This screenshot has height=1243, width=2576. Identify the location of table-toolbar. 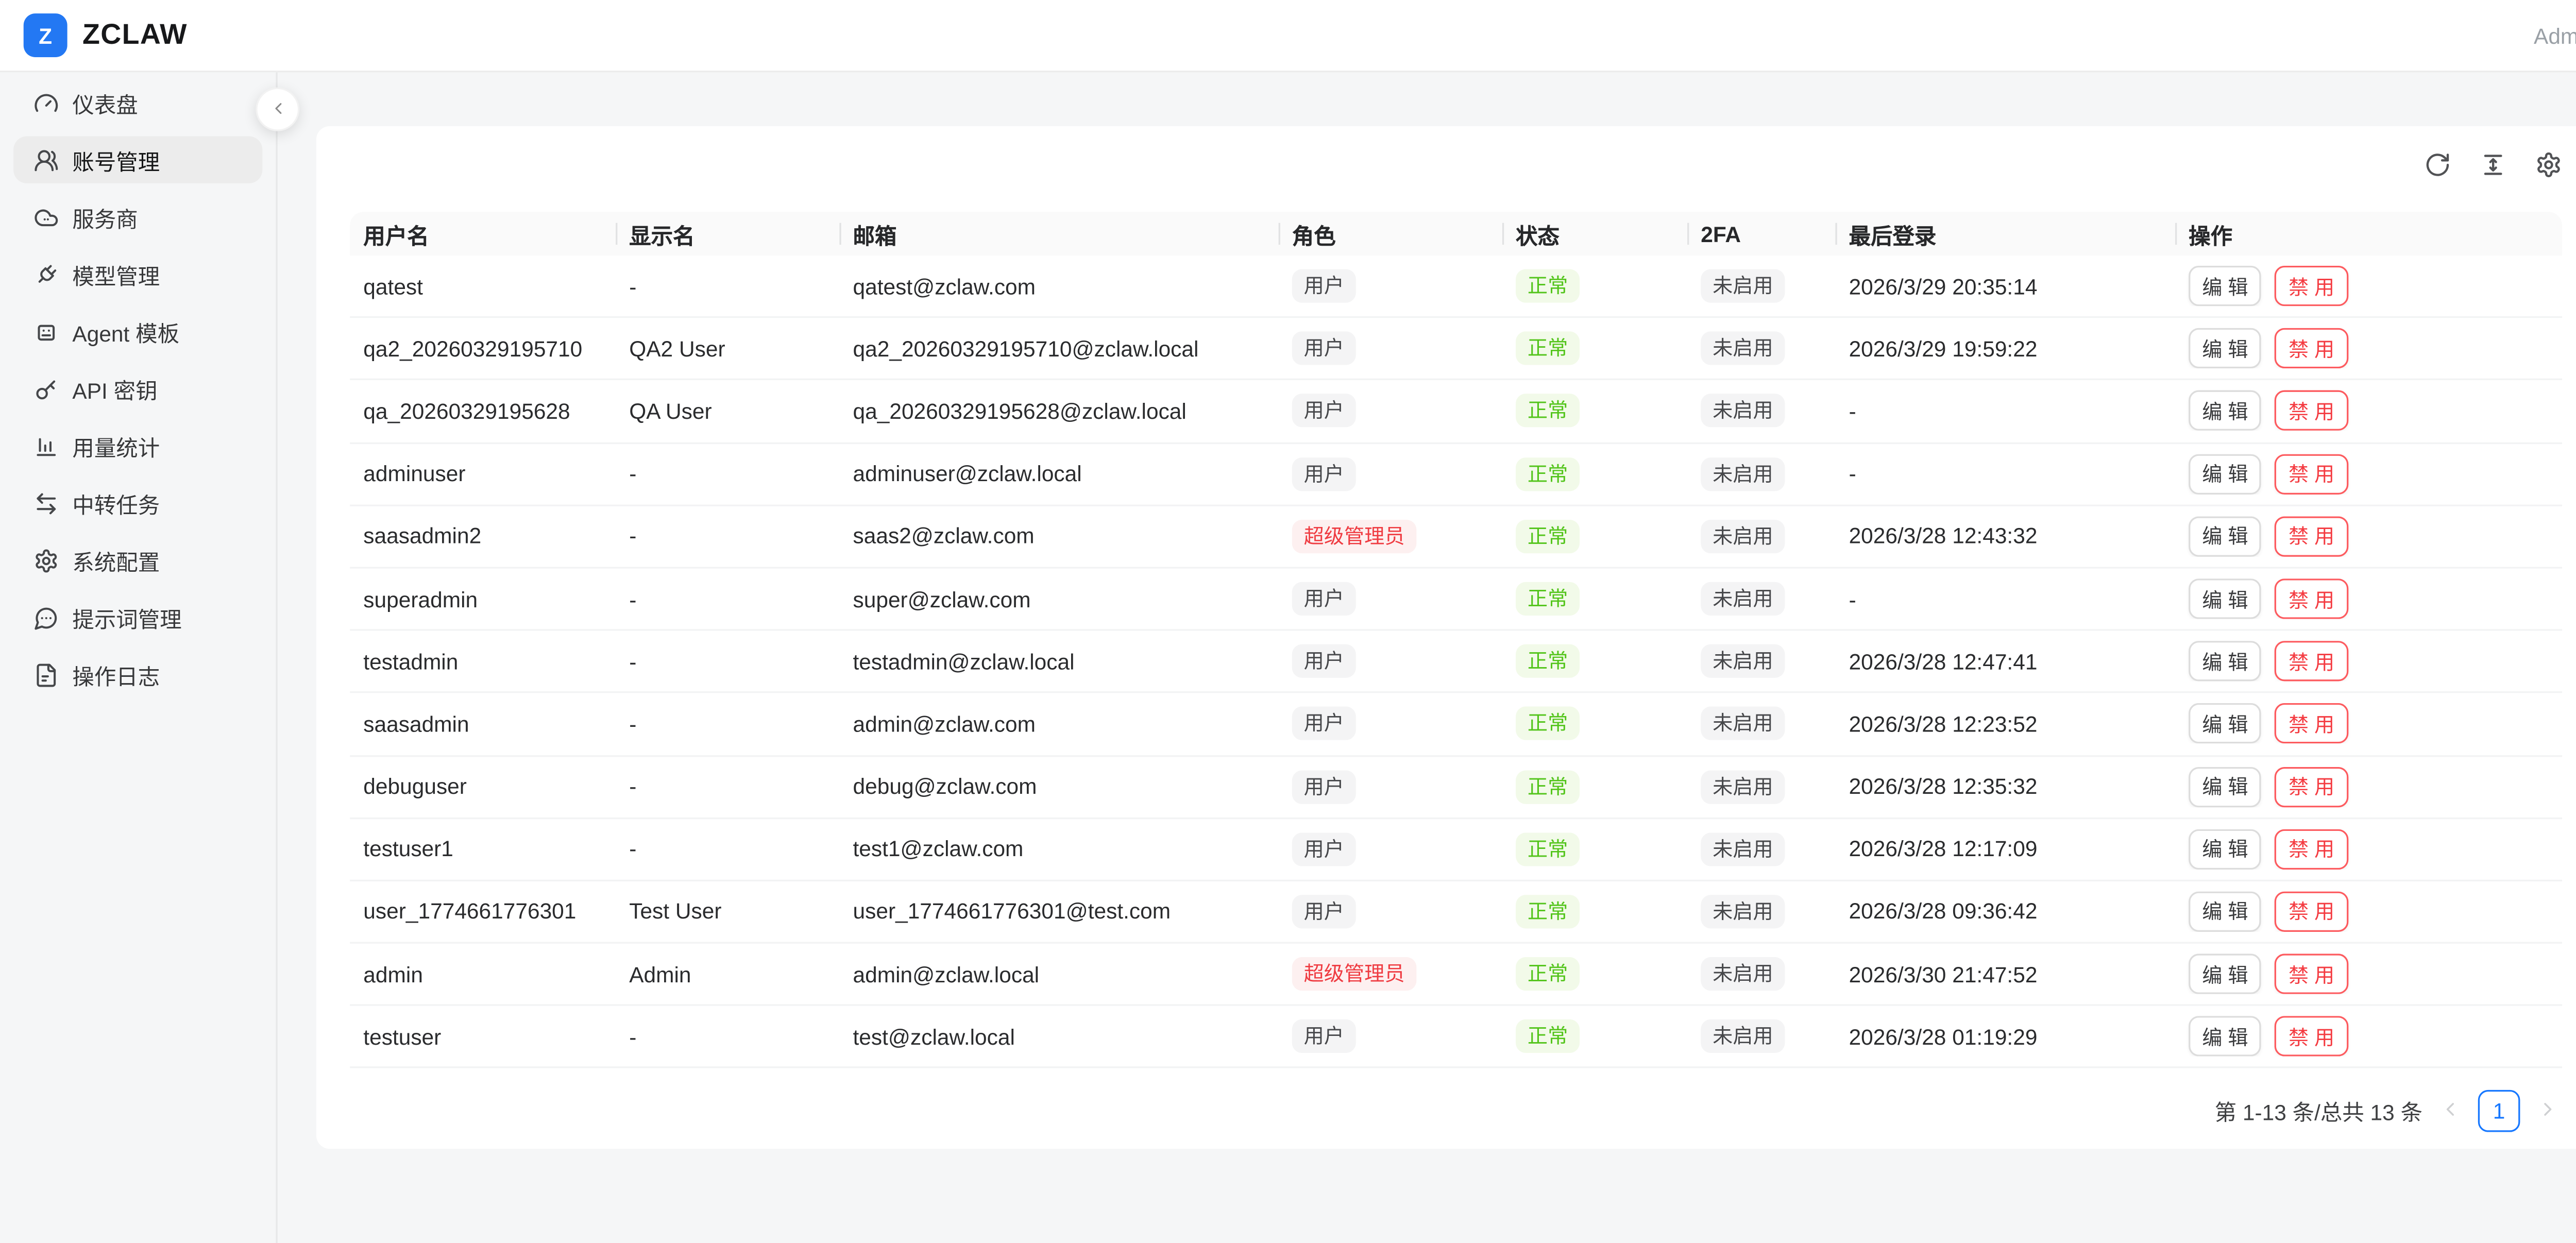
(1456, 165).